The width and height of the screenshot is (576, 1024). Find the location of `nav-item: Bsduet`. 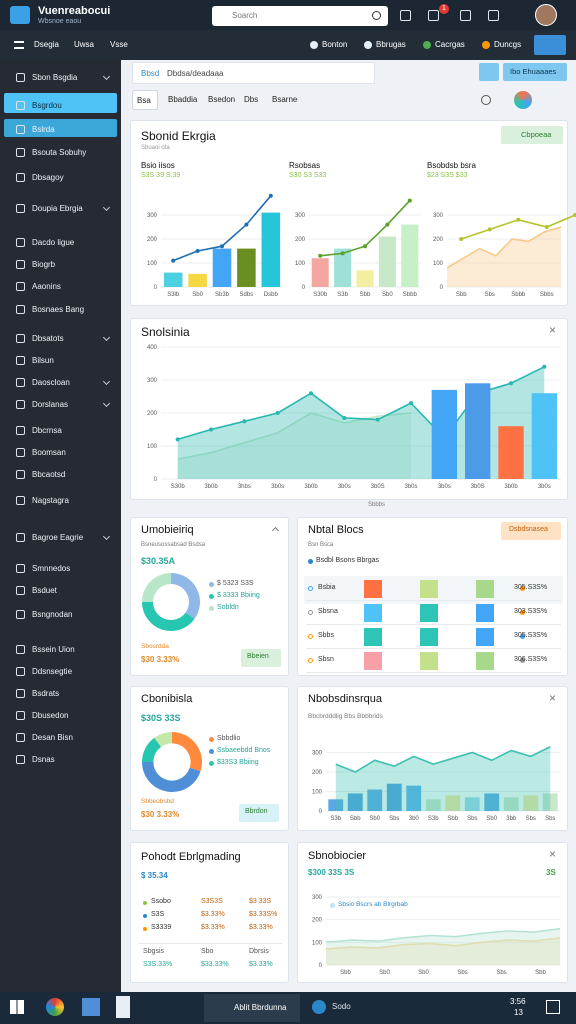

nav-item: Bsduet is located at coordinates (44, 590).